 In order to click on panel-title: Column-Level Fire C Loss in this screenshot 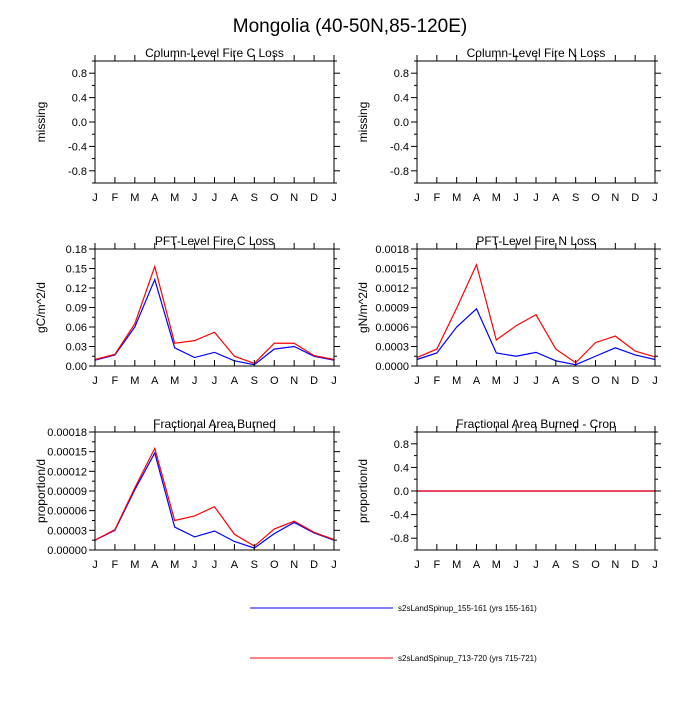, I will do `click(214, 53)`.